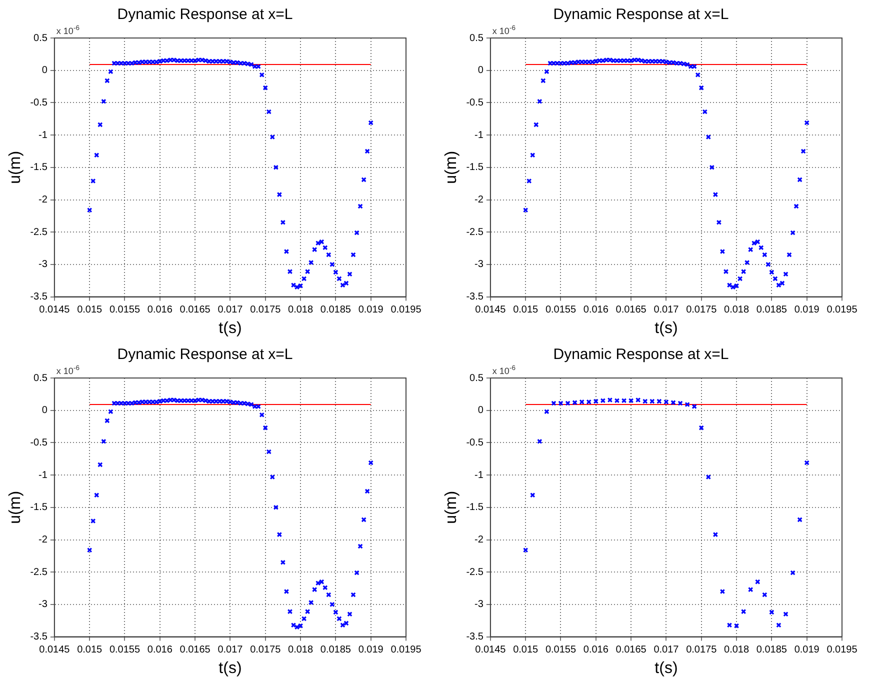  I want to click on y-tick-label: 0.5, so click(41, 38).